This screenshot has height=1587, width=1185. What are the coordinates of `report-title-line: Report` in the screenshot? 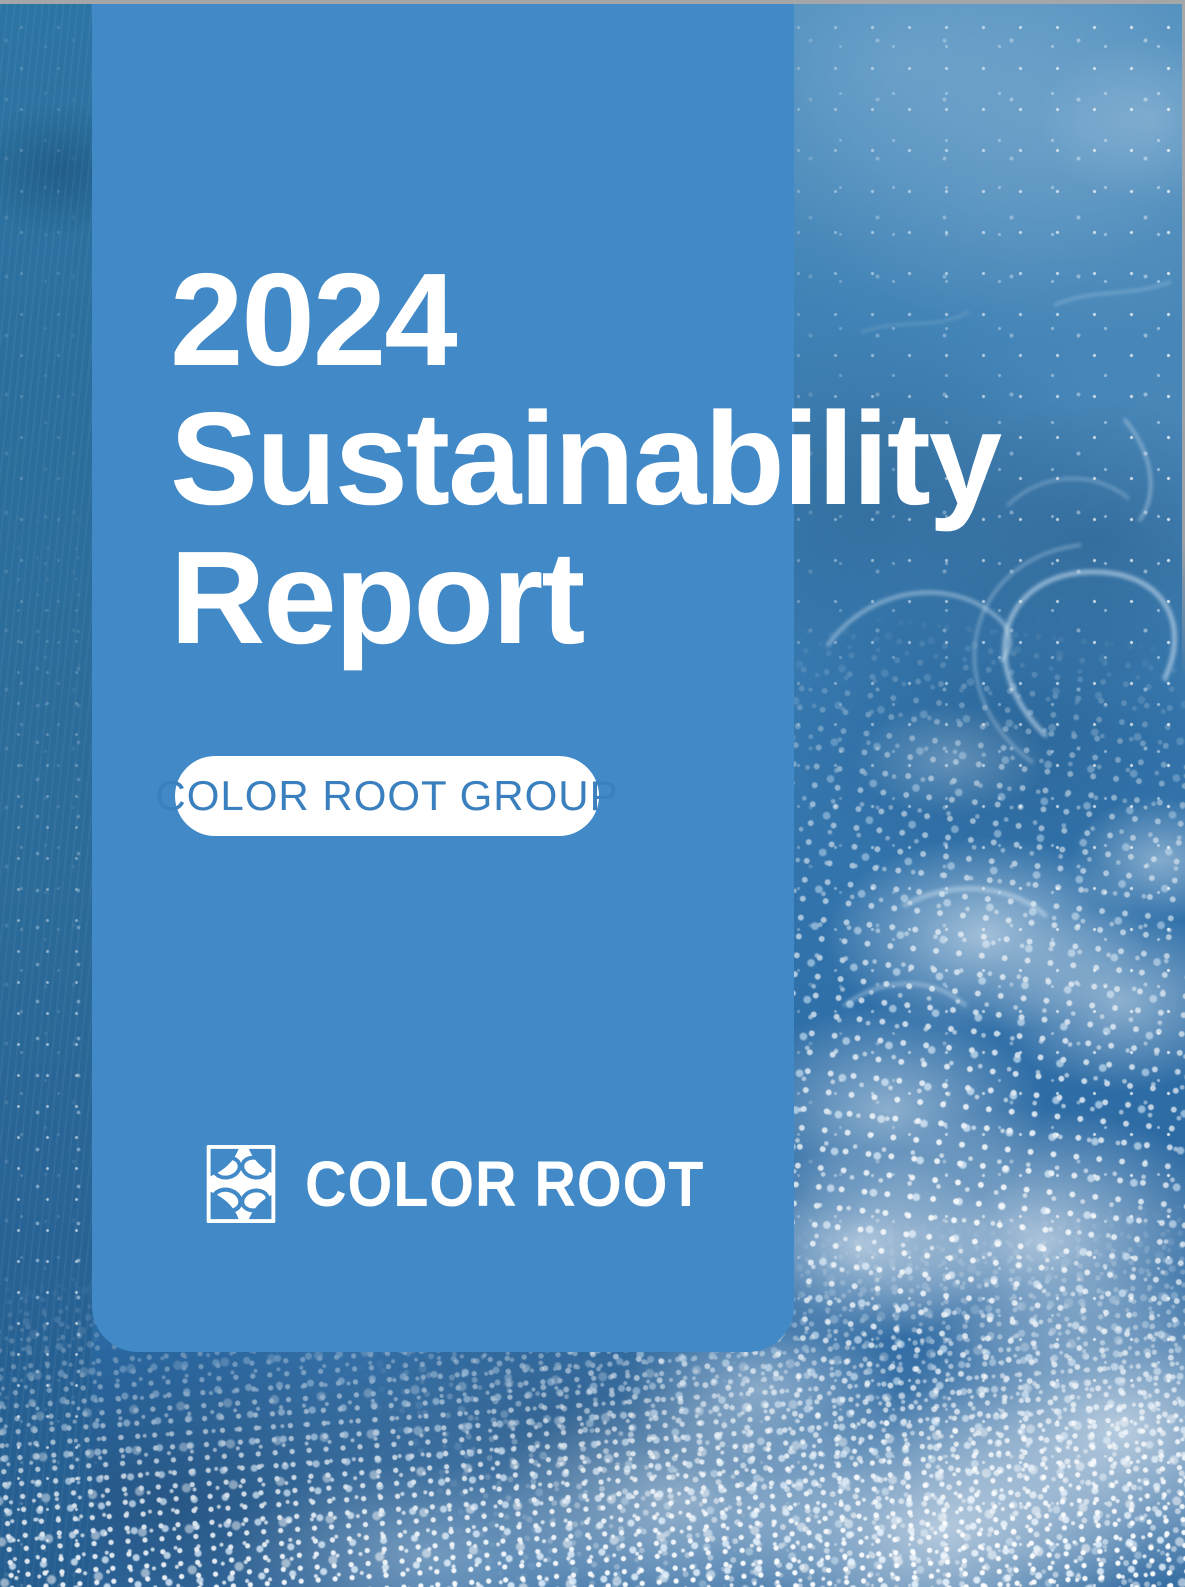 It's located at (377, 597).